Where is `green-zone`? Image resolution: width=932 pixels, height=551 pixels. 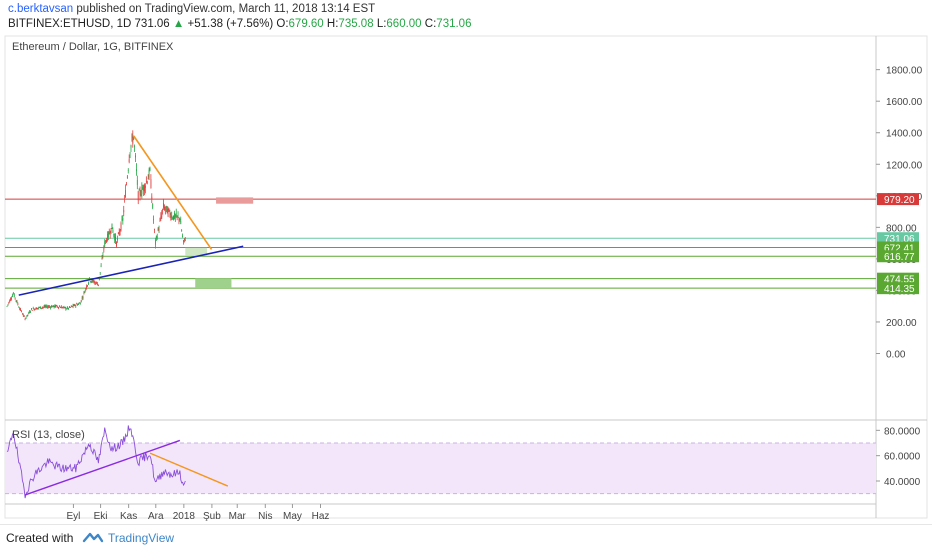
green-zone is located at coordinates (213, 283).